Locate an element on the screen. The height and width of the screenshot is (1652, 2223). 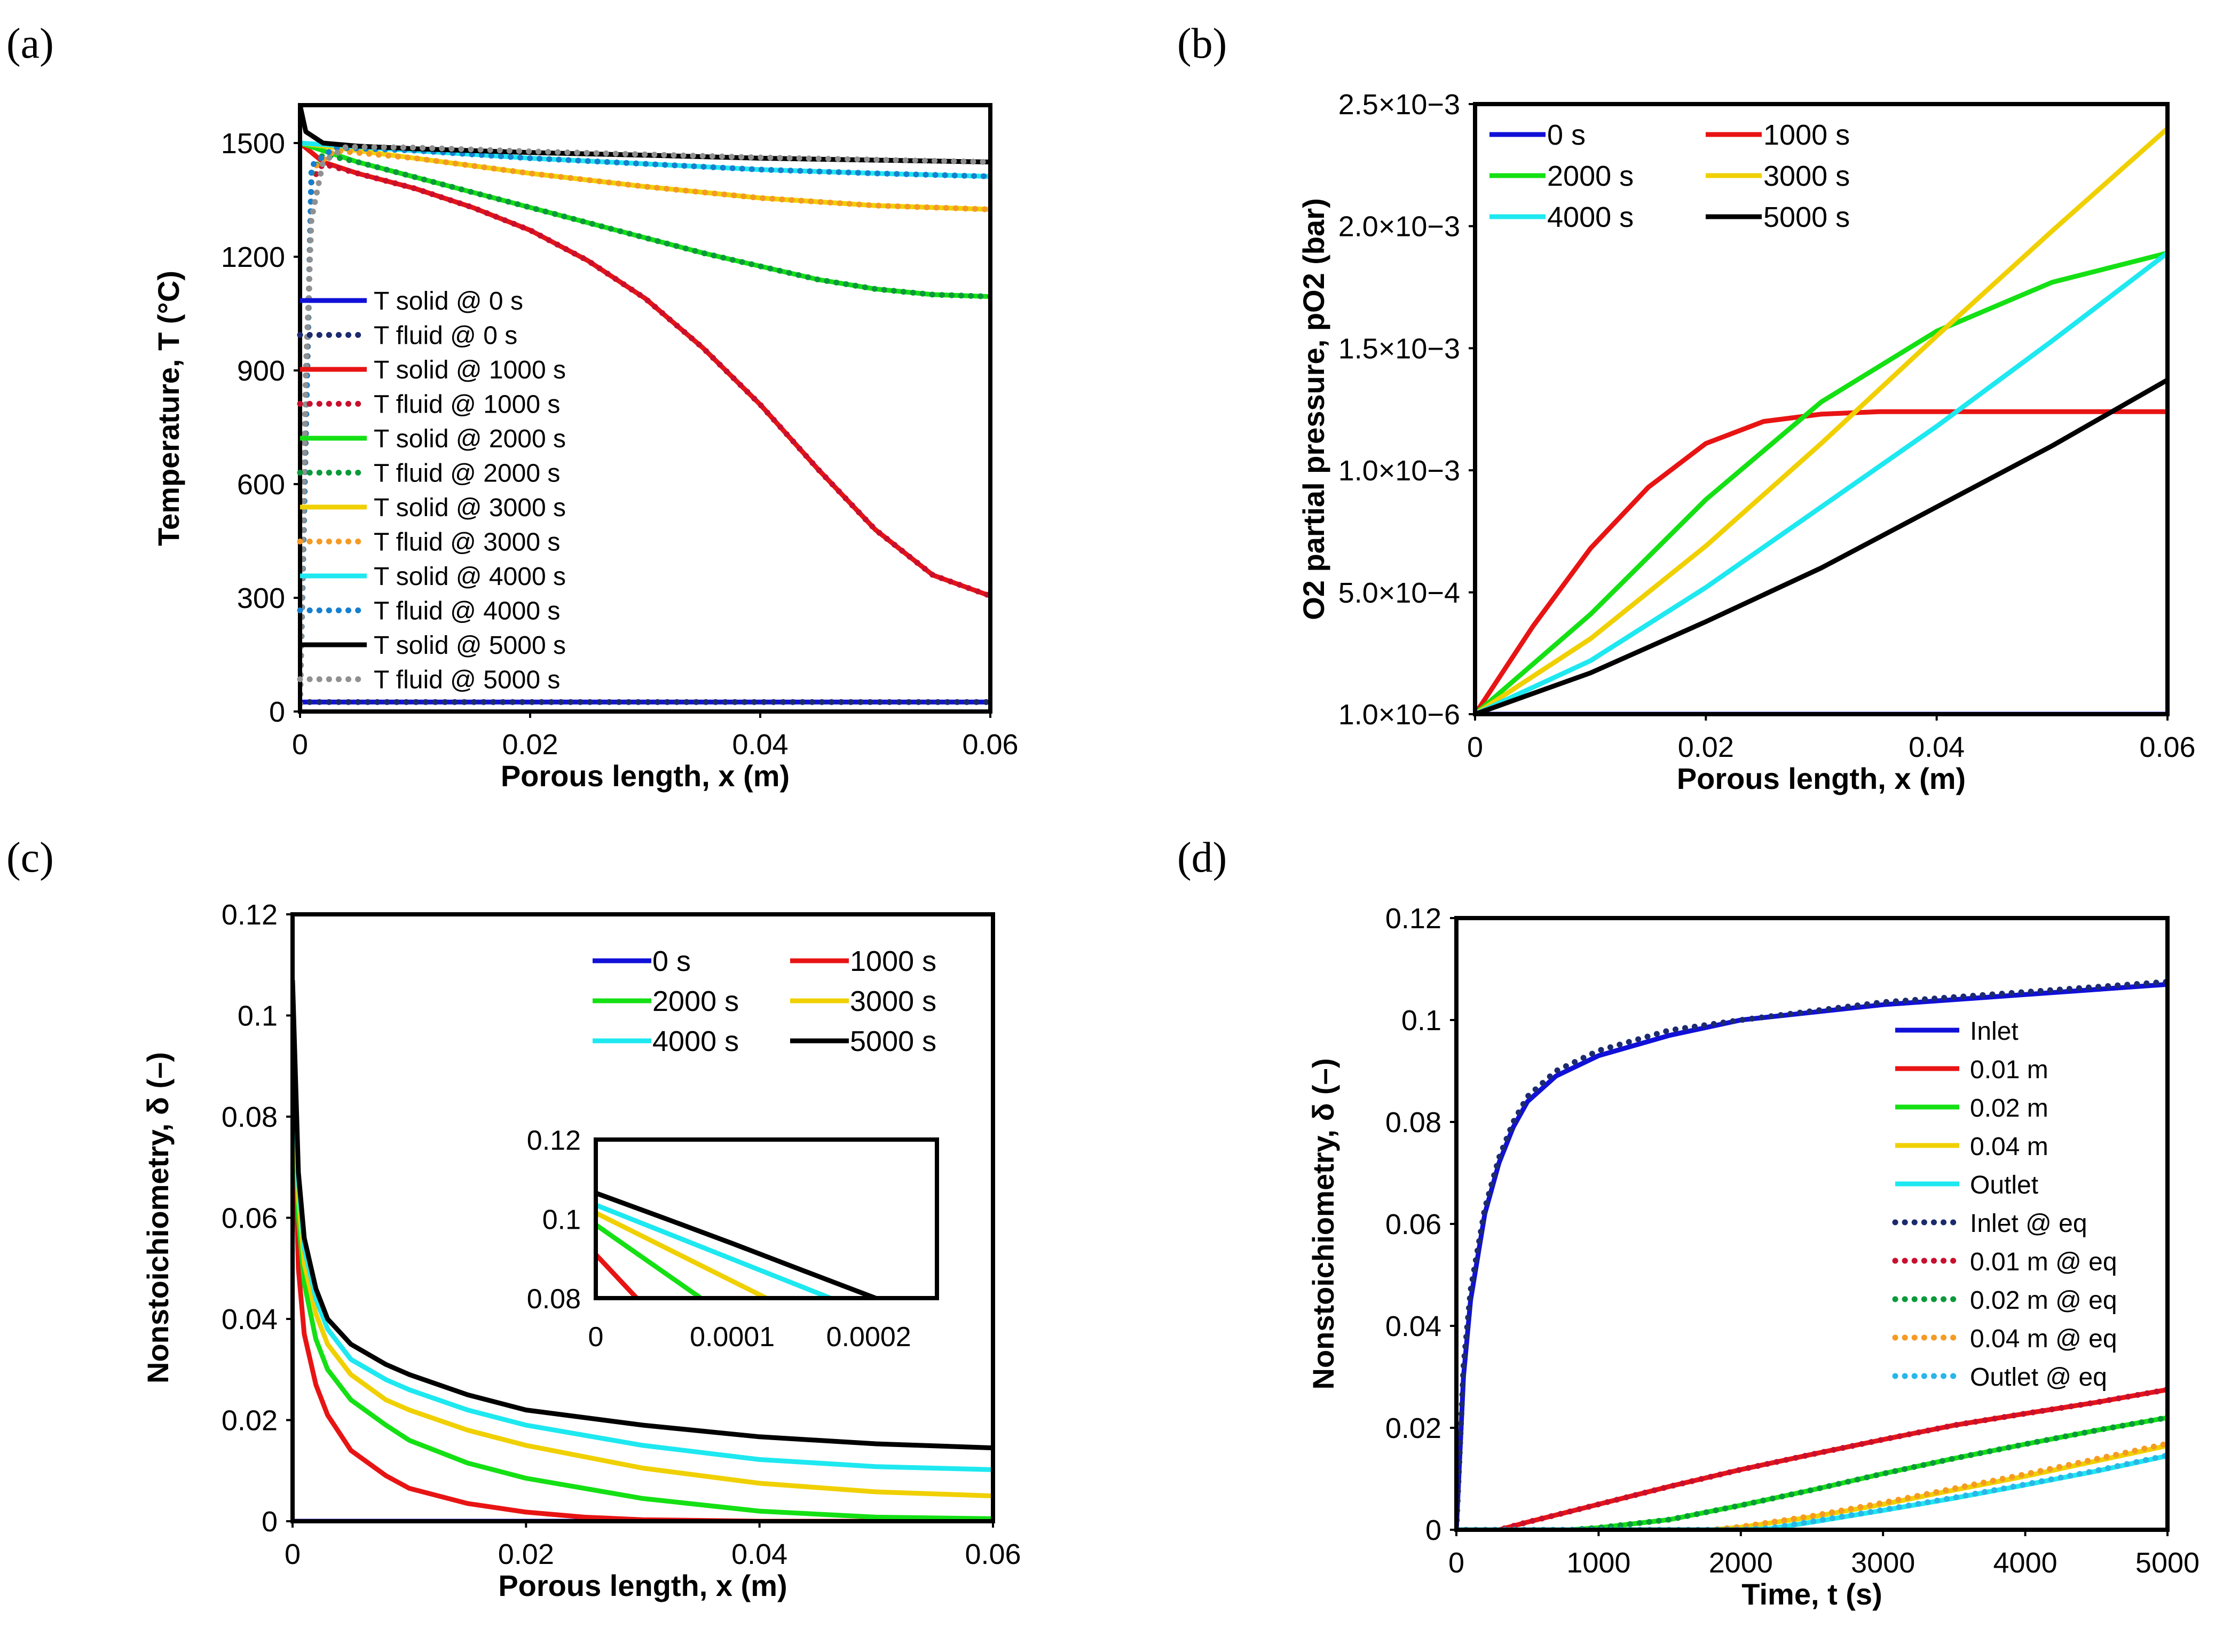
y-tick-label: 0.06 is located at coordinates (1413, 1224).